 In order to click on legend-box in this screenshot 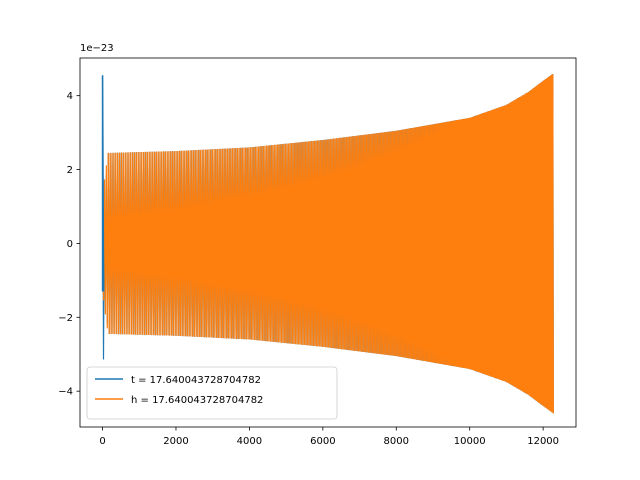, I will do `click(212, 393)`.